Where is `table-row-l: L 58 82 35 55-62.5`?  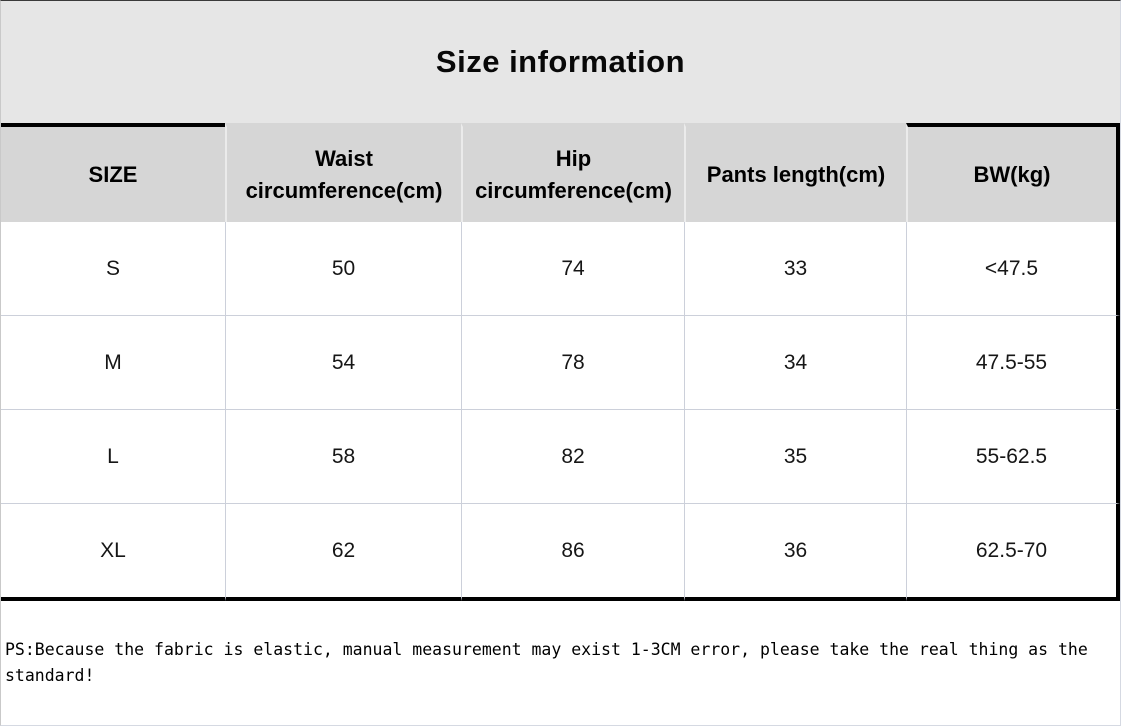
table-row-l: L 58 82 35 55-62.5 is located at coordinates (560, 457).